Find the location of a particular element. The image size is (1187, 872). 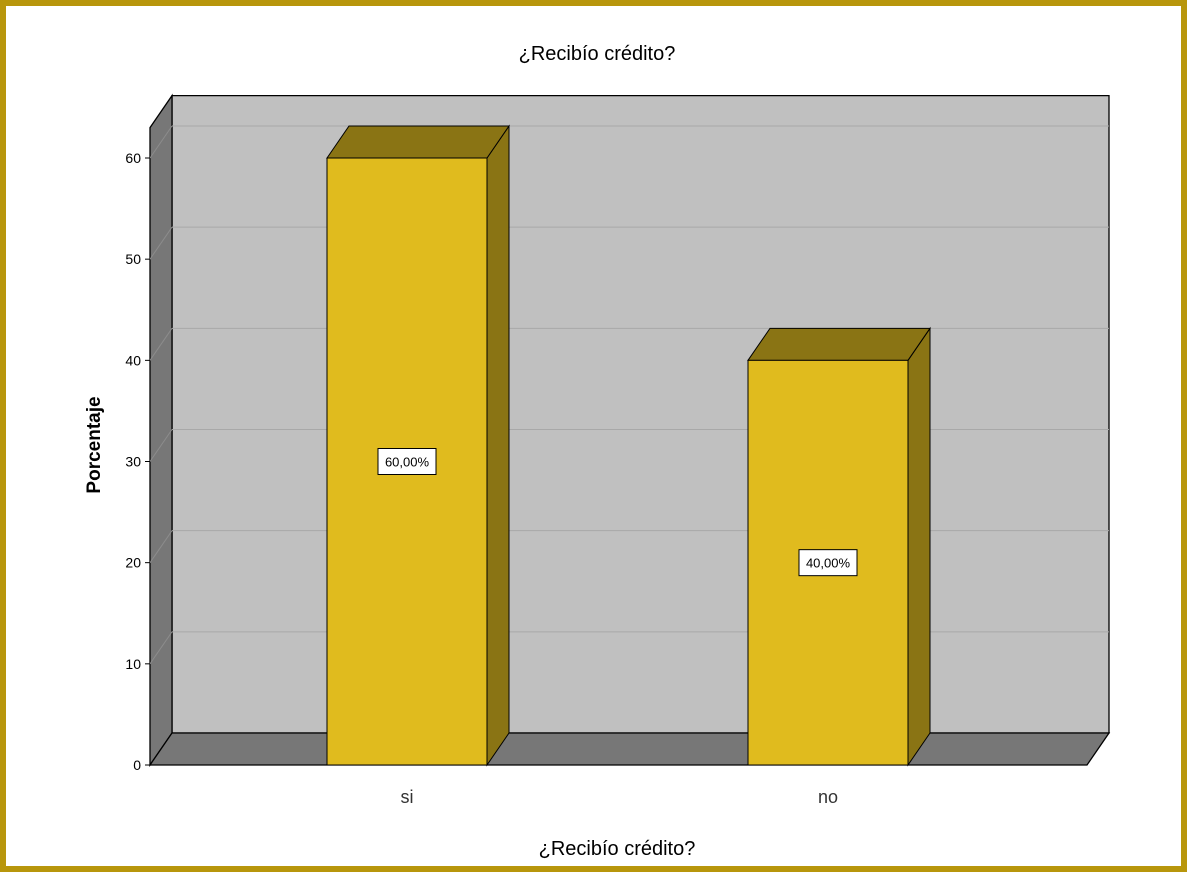

y-tick-label: 10 is located at coordinates (133, 664).